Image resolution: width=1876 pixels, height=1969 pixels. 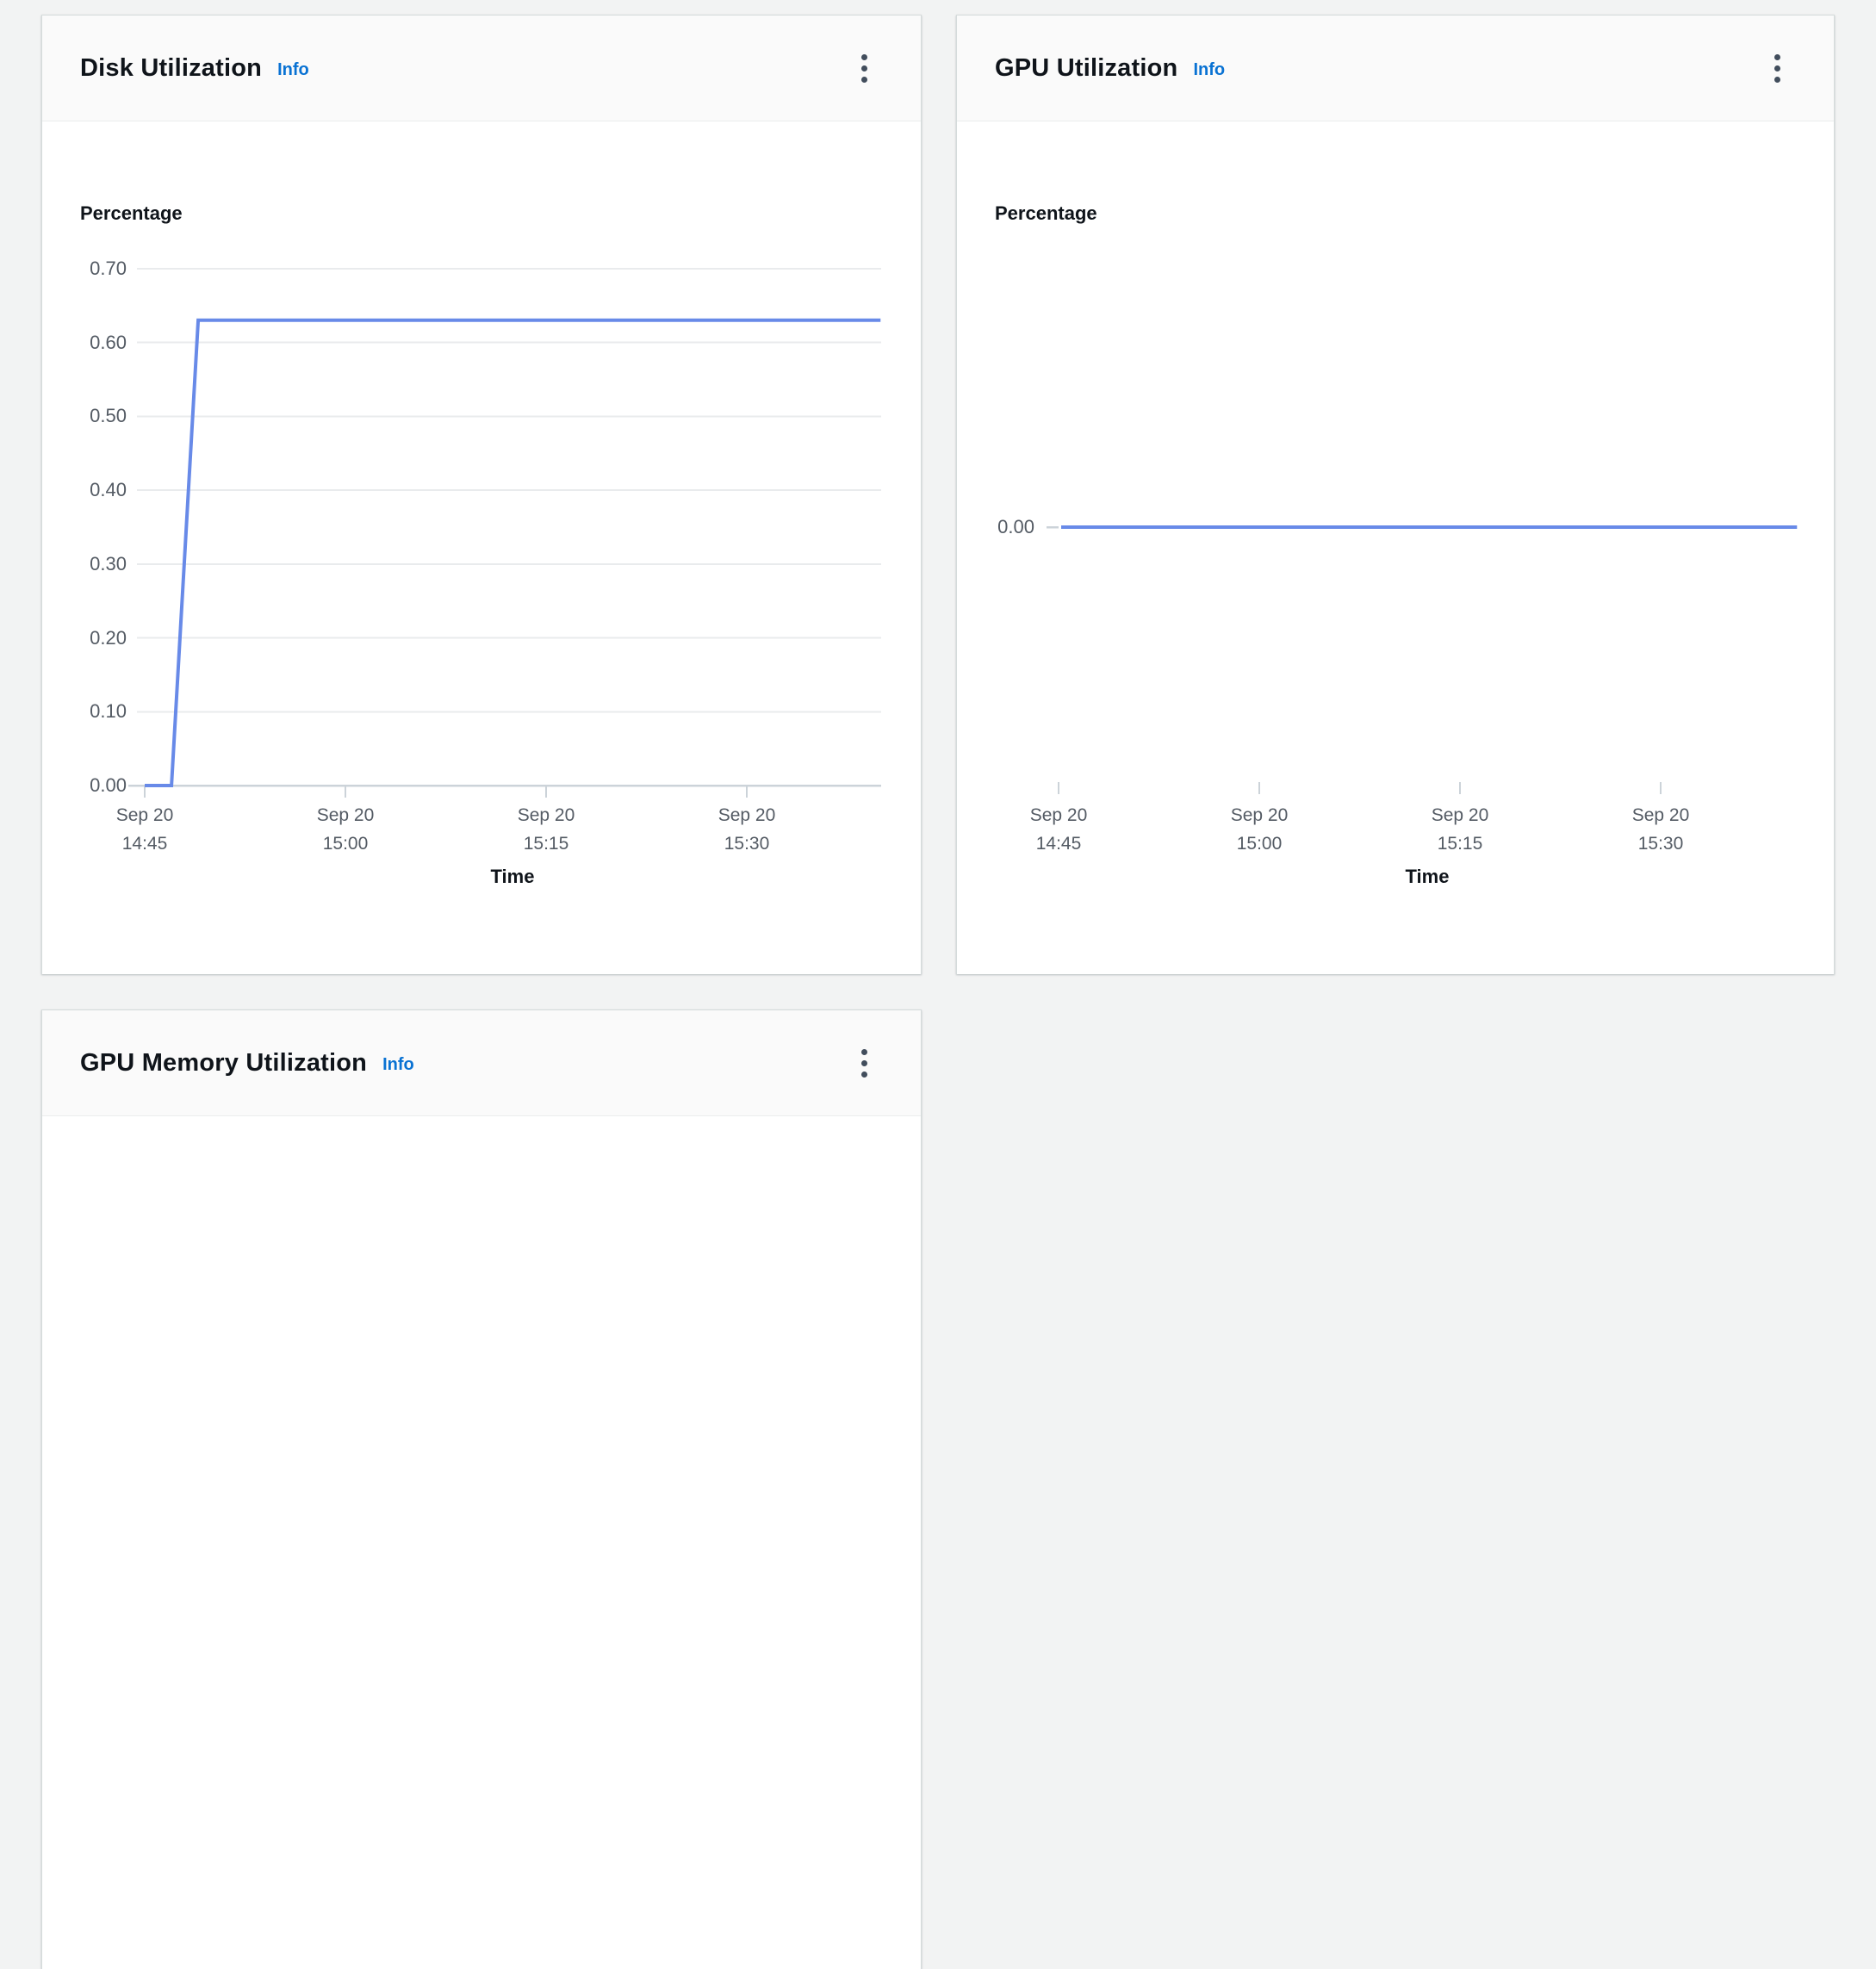 What do you see at coordinates (481, 1063) in the screenshot?
I see `panel-header: GPU Memory Utilization Info` at bounding box center [481, 1063].